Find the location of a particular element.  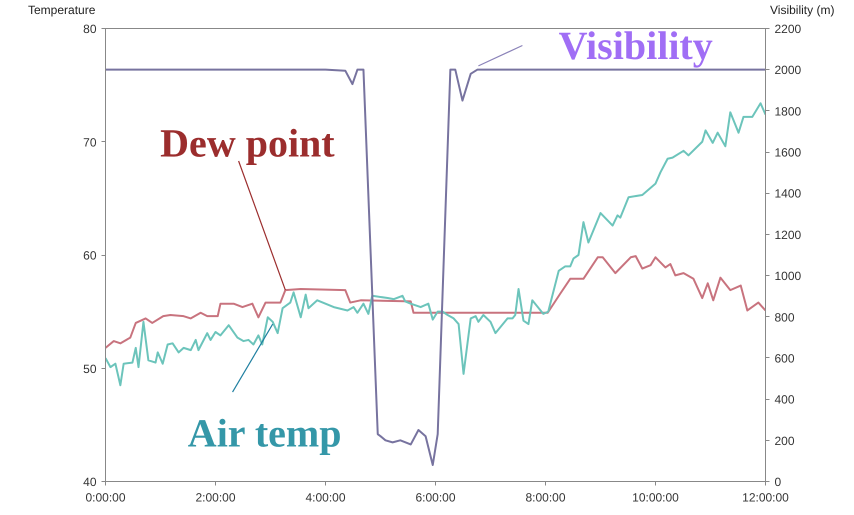

y2-tick-label: 2200 is located at coordinates (788, 29).